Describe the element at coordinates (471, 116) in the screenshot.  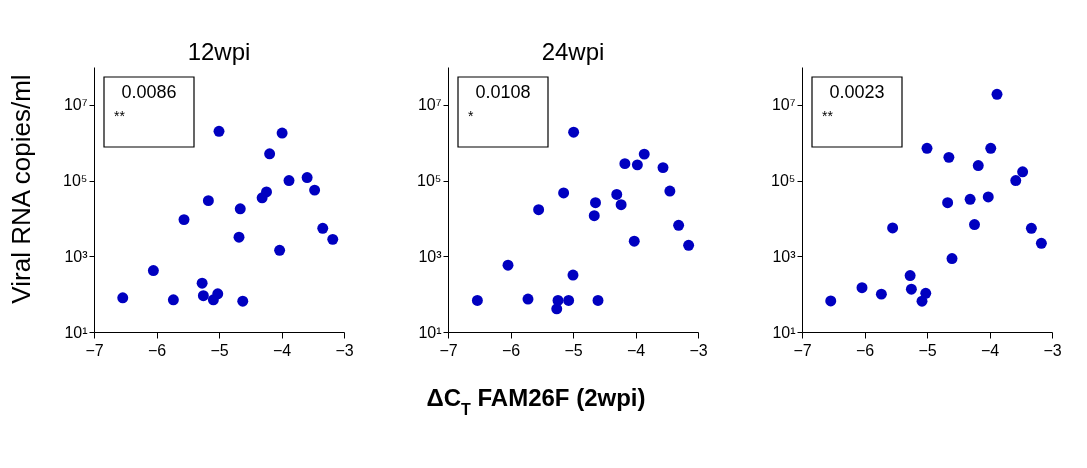
I see `annotation: *` at that location.